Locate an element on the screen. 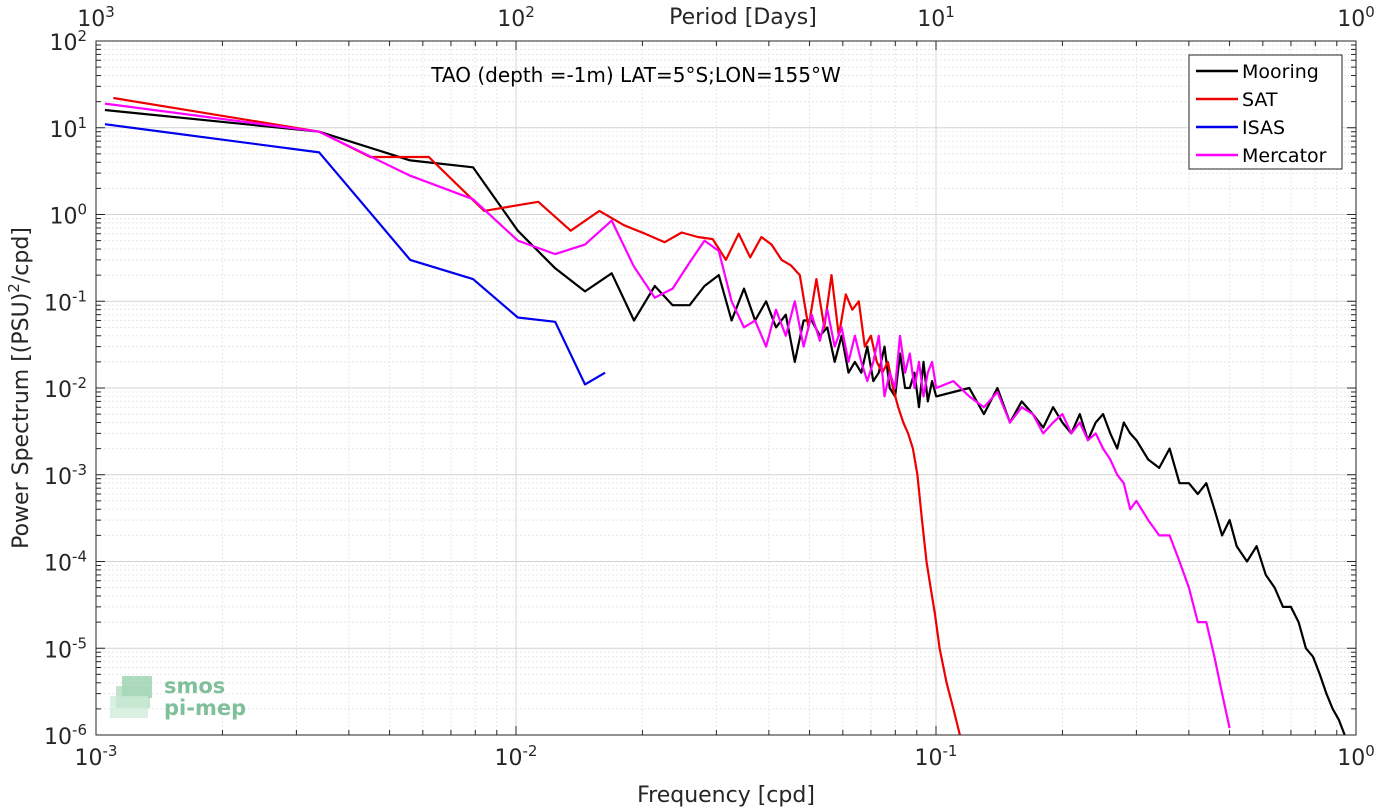 The width and height of the screenshot is (1377, 809). legend: Mooring SAT ISAS Mercator is located at coordinates (1265, 112).